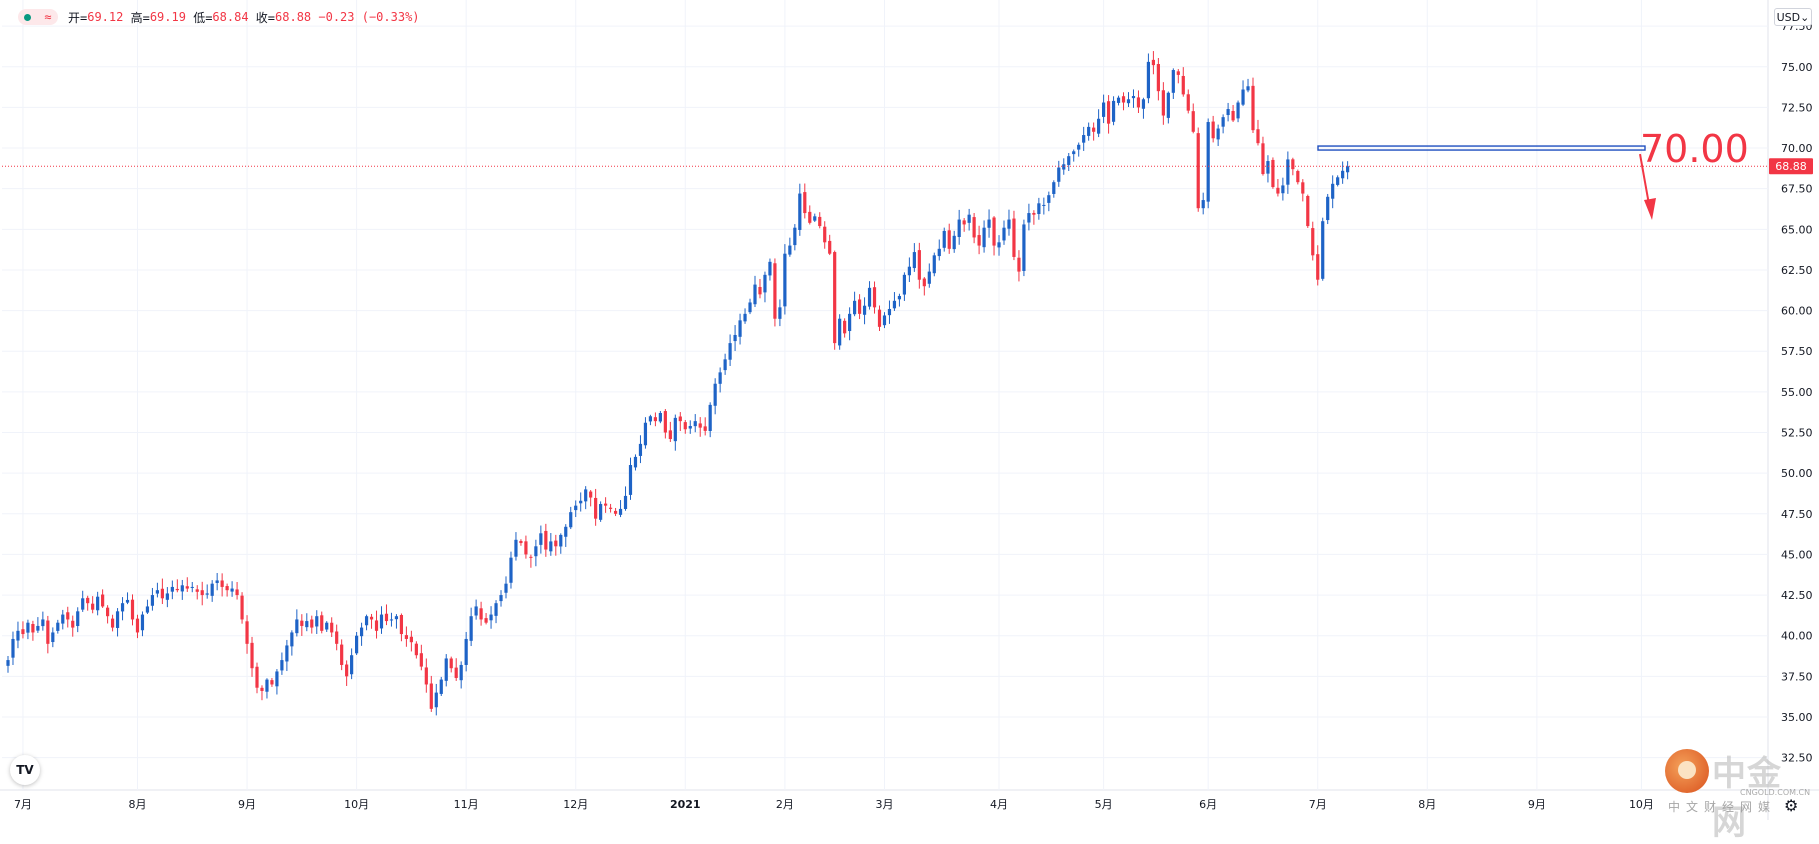 The image size is (1819, 844). What do you see at coordinates (999, 804) in the screenshot?
I see `x-tick-label: 4月` at bounding box center [999, 804].